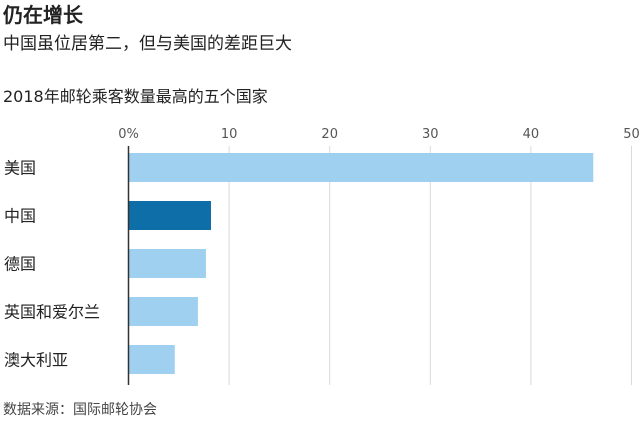  I want to click on category-label: 英国和爱尔兰, so click(52, 312).